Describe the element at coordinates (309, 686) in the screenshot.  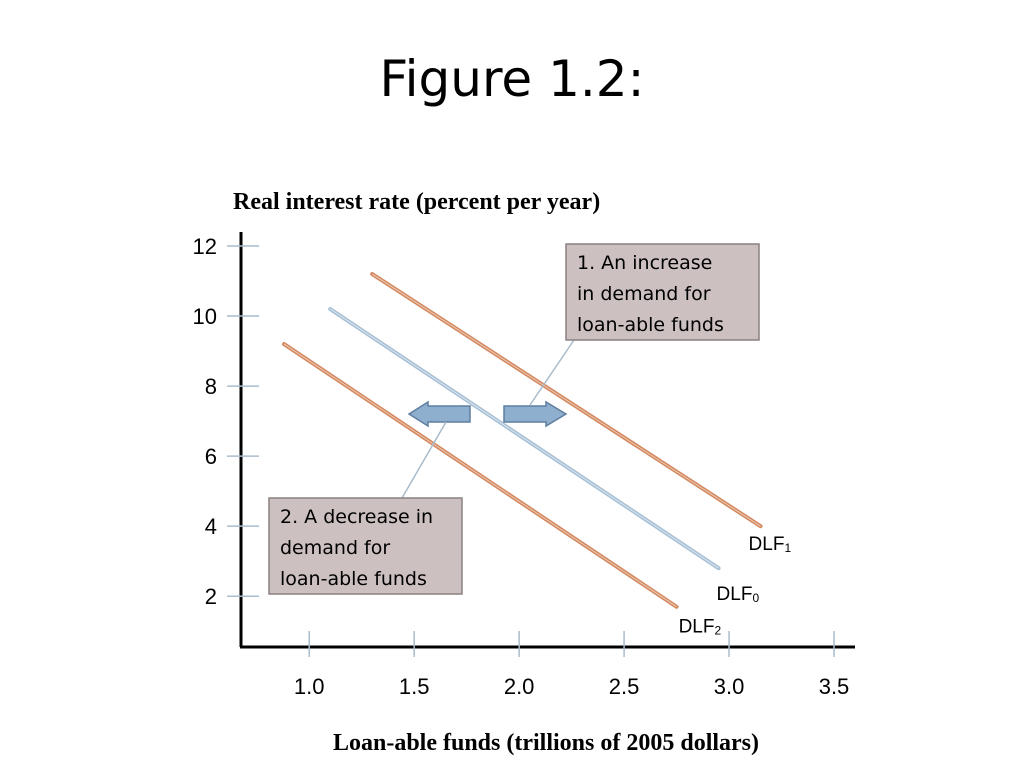
I see `x-tick-label: 1.0` at that location.